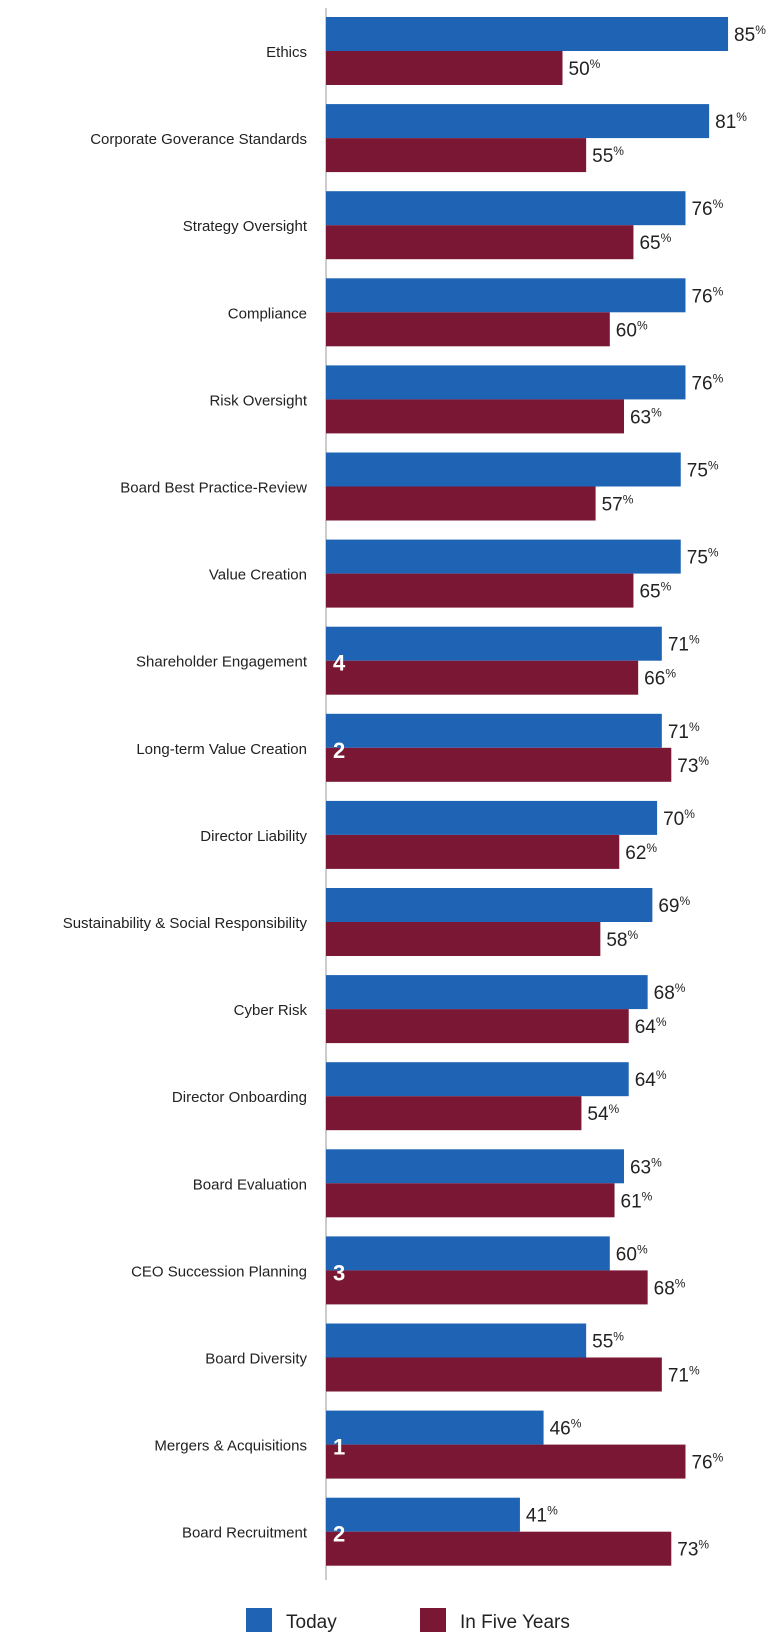  Describe the element at coordinates (221, 749) in the screenshot. I see `category-label: Long-term Value Creation` at that location.